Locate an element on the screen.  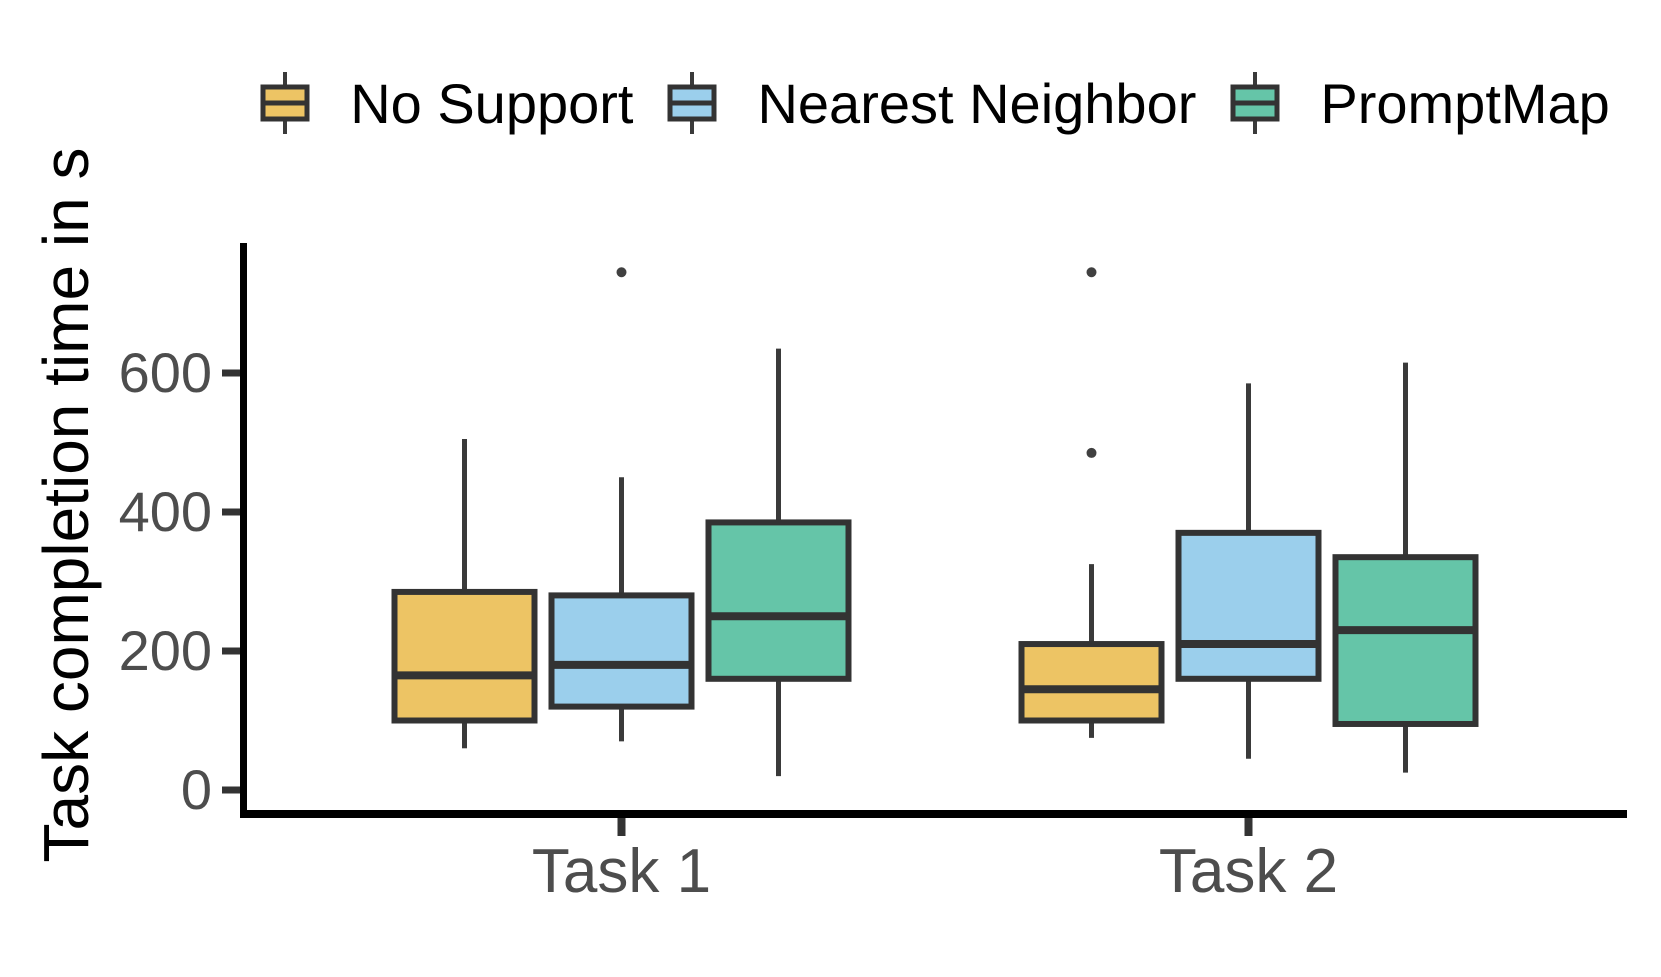
y-tick-label: 0 is located at coordinates (196, 789).